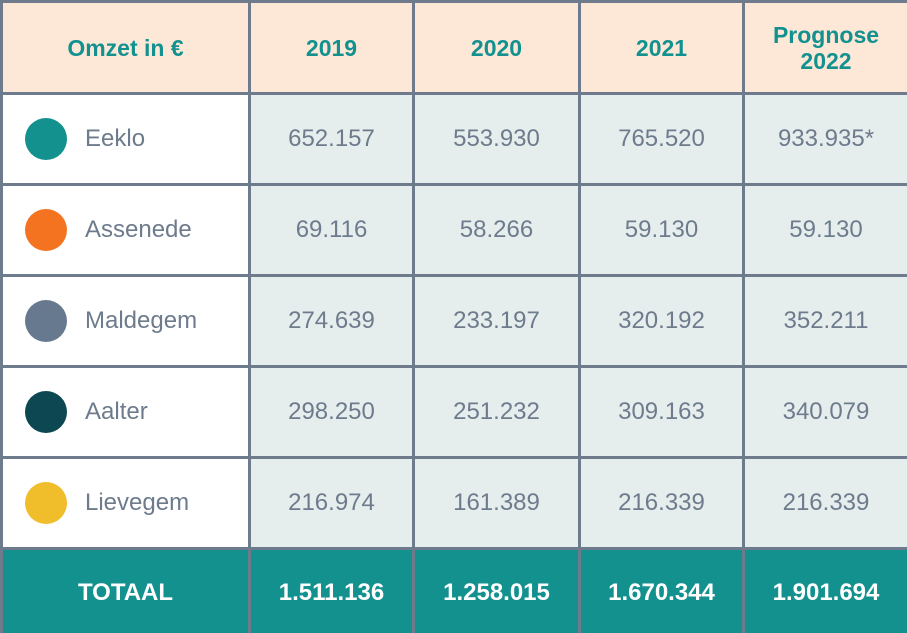 The height and width of the screenshot is (633, 907). Describe the element at coordinates (331, 321) in the screenshot. I see `value-cell: 274.639` at that location.